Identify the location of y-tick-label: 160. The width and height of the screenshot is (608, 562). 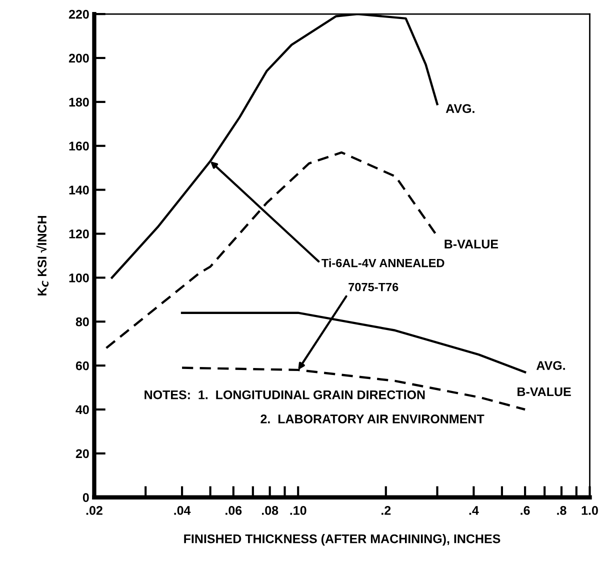
(79, 146).